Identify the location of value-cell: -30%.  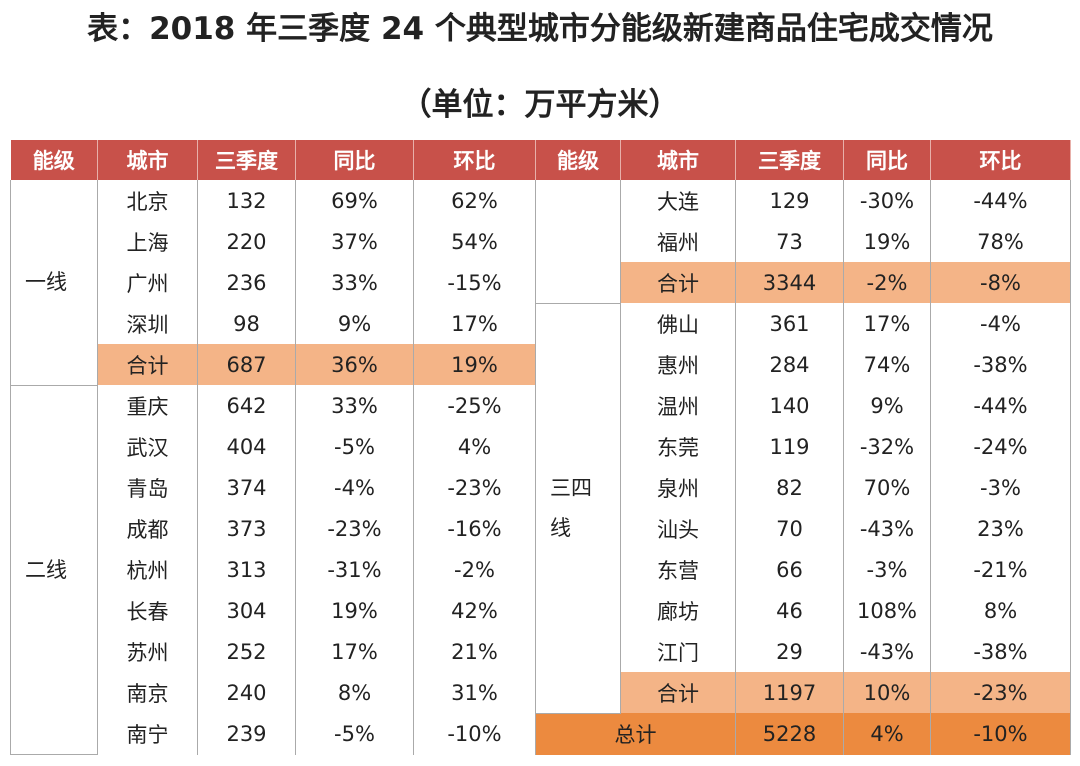
(887, 200).